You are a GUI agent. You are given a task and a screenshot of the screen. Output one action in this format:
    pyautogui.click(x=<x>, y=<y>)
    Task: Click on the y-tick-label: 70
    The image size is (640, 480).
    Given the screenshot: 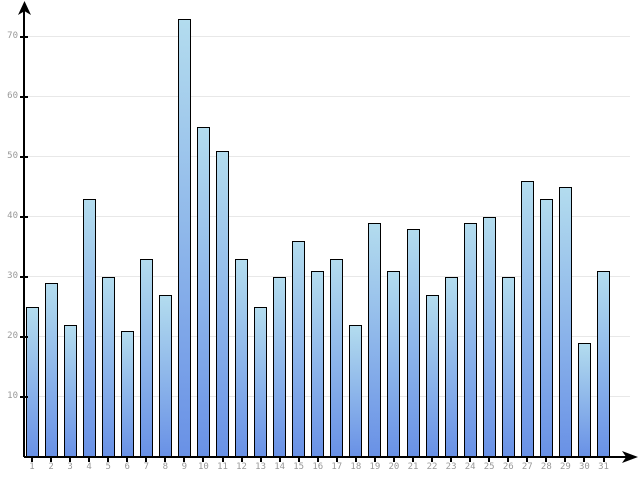 What is the action you would take?
    pyautogui.click(x=12, y=36)
    